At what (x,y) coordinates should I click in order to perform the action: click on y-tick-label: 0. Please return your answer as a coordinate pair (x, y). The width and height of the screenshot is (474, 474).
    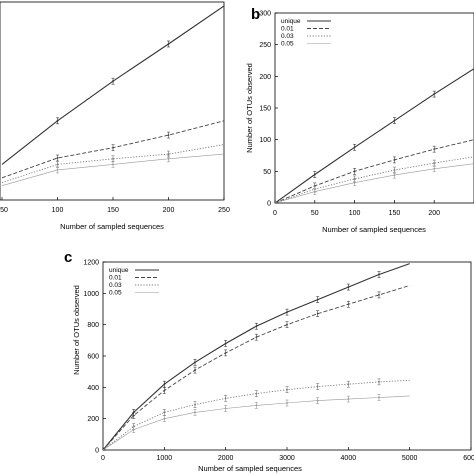
    Looking at the image, I should click on (269, 204).